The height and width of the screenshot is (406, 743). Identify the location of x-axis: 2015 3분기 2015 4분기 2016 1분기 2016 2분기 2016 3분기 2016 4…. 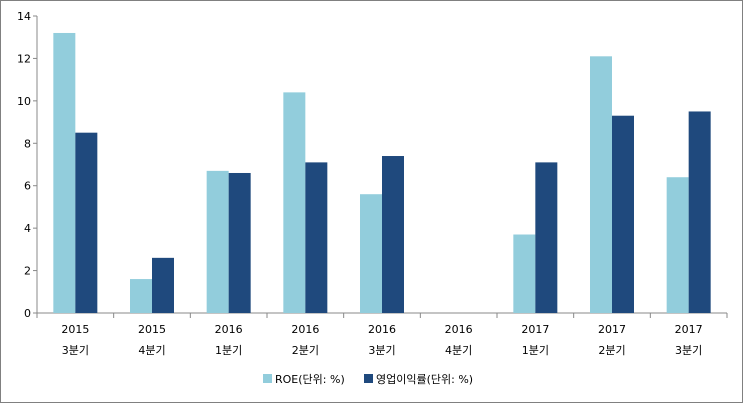
(382, 334).